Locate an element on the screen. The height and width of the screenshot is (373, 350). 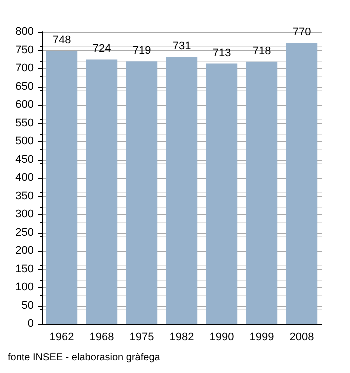
data-label: 770 is located at coordinates (302, 32).